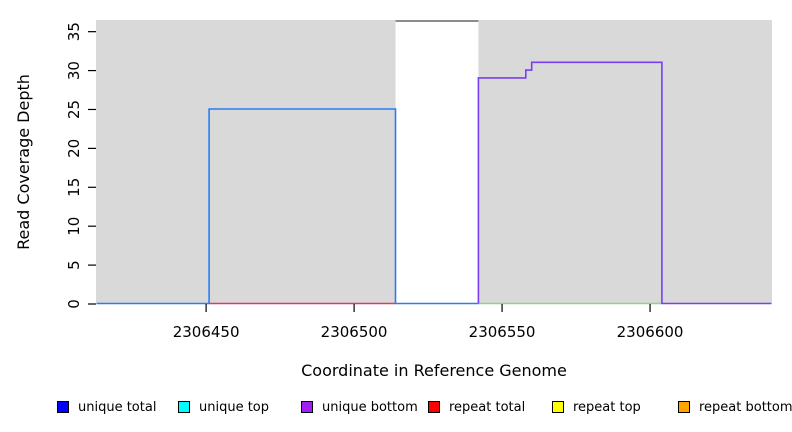 This screenshot has width=792, height=432. I want to click on legend-item-repeat-bottom: repeat bottom, so click(735, 407).